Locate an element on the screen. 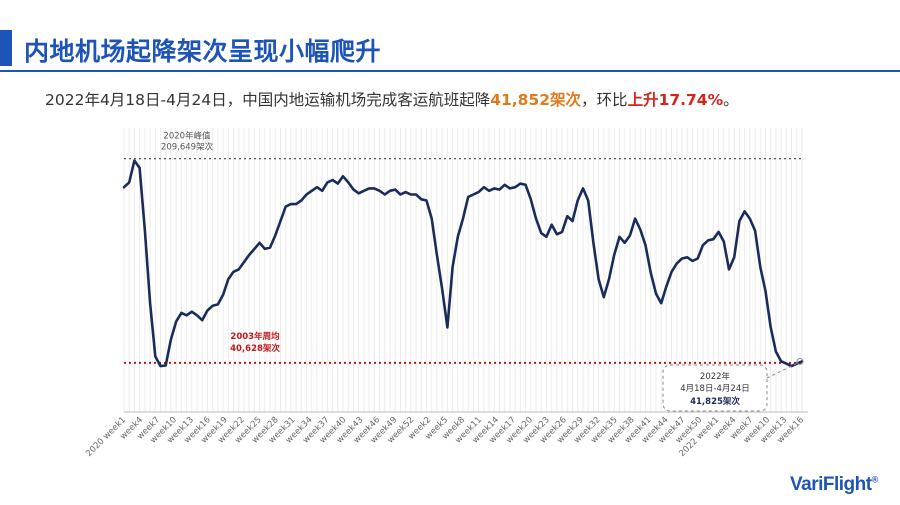 Image resolution: width=900 pixels, height=505 pixels. callout-box is located at coordinates (715, 388).